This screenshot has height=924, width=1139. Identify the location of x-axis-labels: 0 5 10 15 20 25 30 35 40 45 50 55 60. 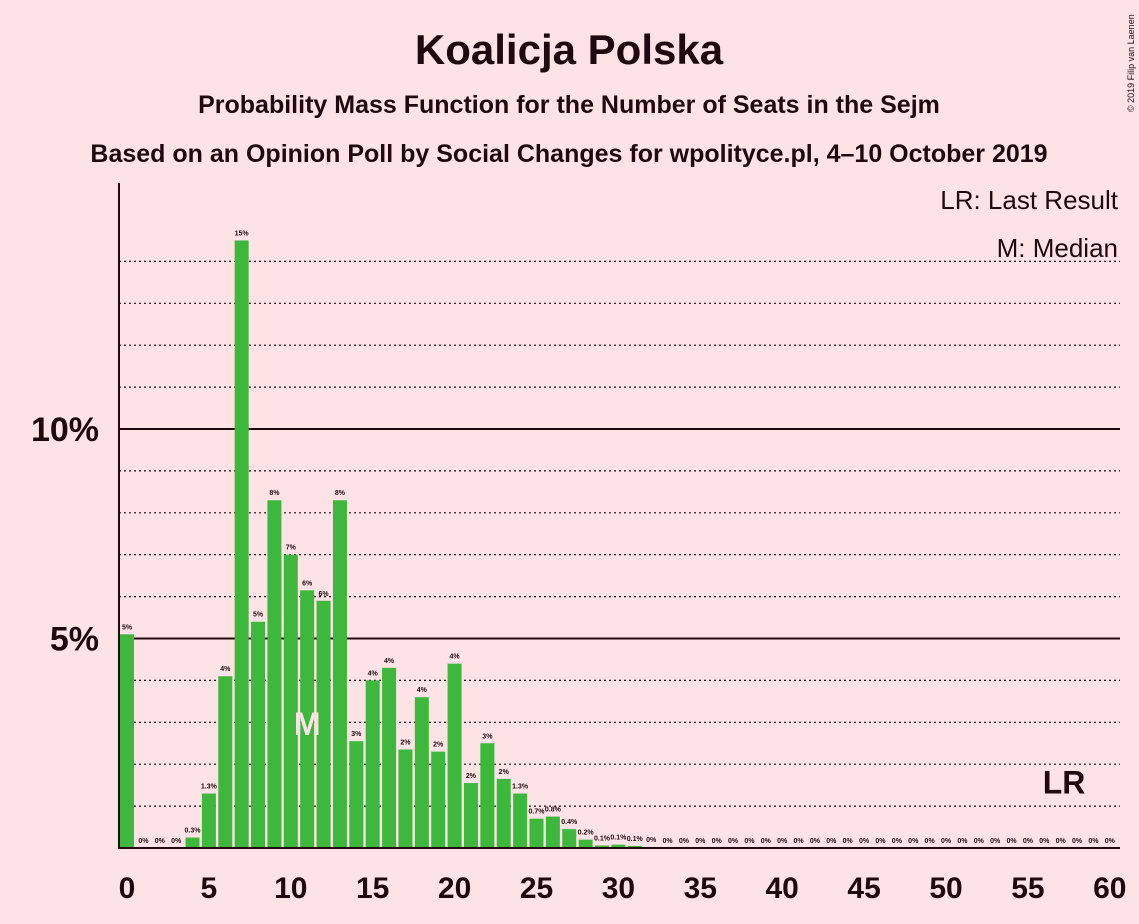
(623, 888).